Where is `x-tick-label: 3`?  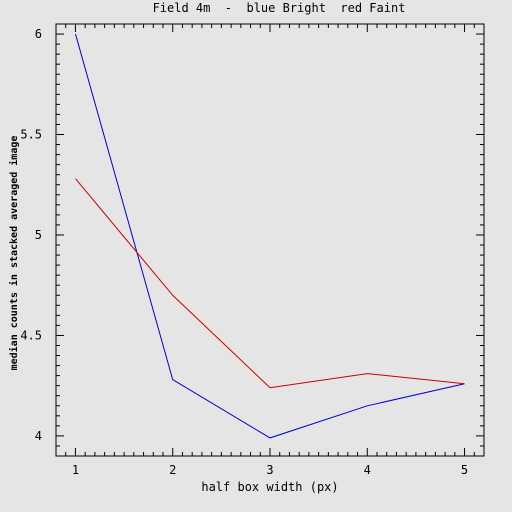
x-tick-label: 3 is located at coordinates (269, 470).